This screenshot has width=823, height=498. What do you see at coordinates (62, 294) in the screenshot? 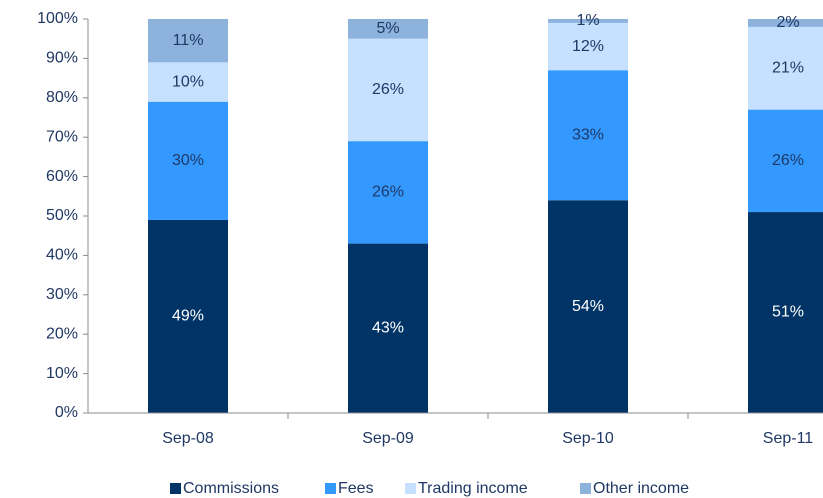
I see `y-tick-label: 30%` at bounding box center [62, 294].